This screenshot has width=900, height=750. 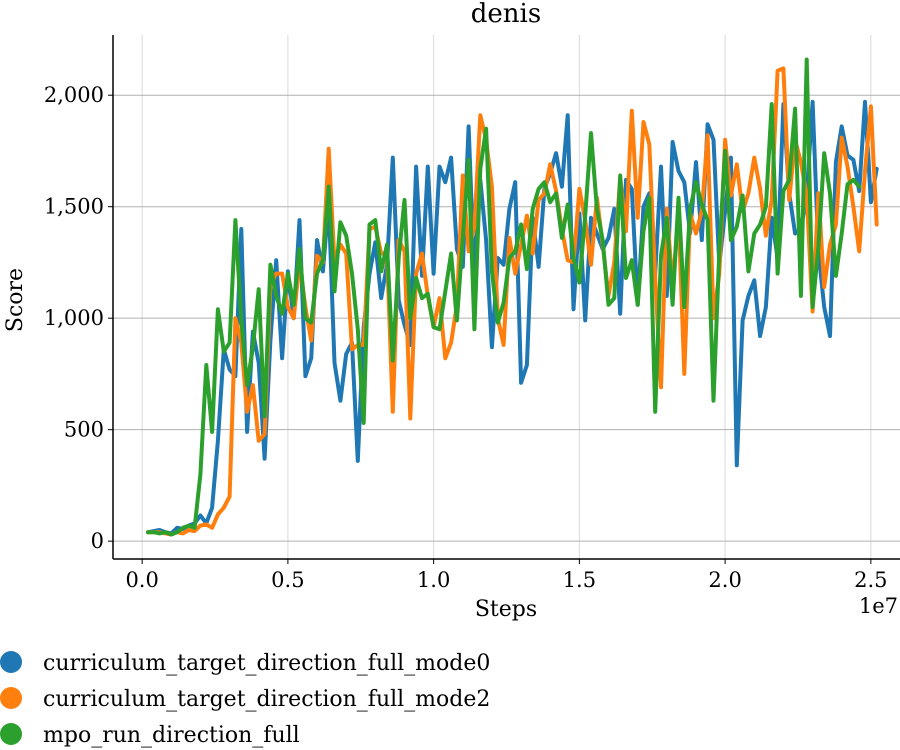 I want to click on y-tick-label: 2,000, so click(x=74, y=95).